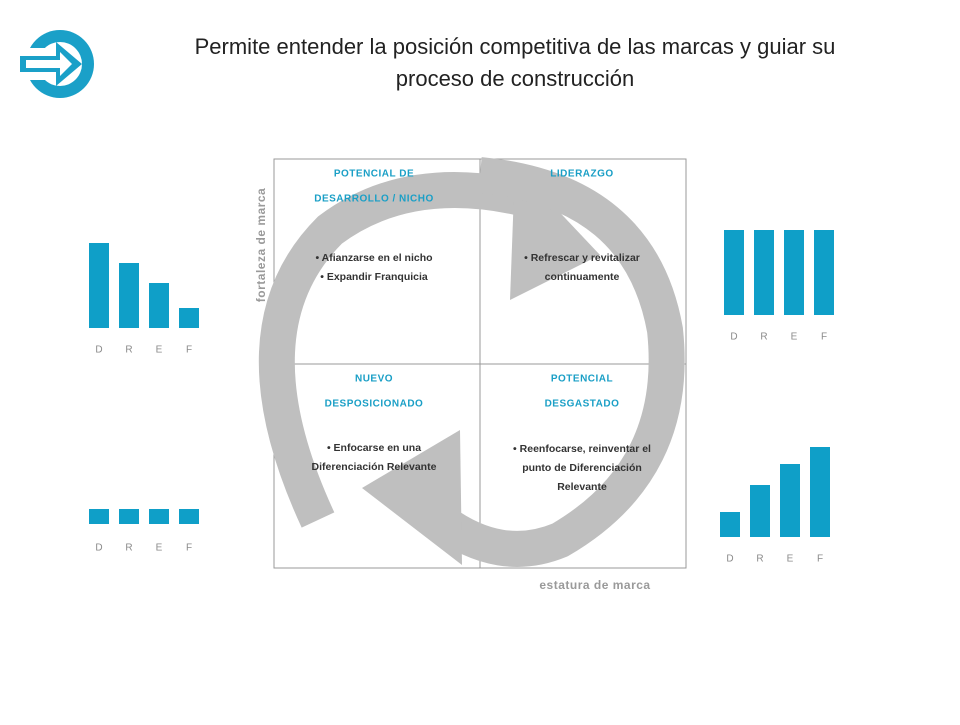 Image resolution: width=960 pixels, height=725 pixels. Describe the element at coordinates (374, 199) in the screenshot. I see `quadrant-title: DESARROLLO / NICHO` at that location.